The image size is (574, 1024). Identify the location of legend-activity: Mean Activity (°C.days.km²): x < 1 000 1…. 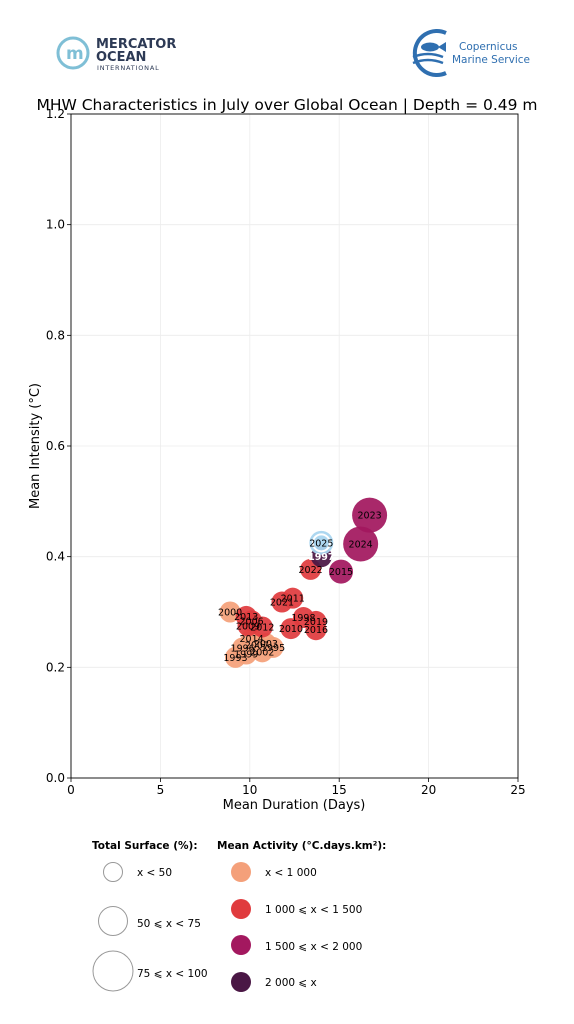
(301, 916).